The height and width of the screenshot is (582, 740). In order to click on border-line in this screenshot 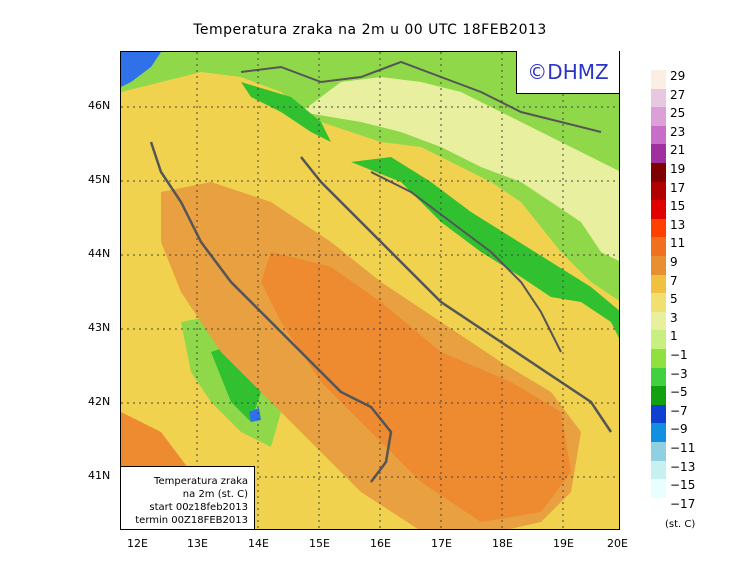, I will do `click(421, 96)`.